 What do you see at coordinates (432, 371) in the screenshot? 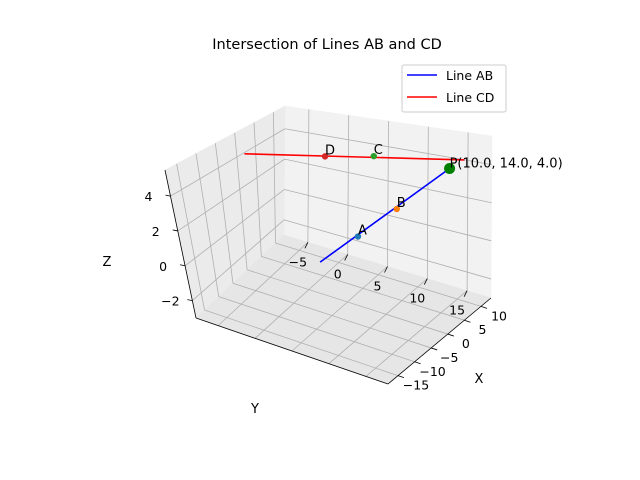
I see `x-tick-label: −10` at bounding box center [432, 371].